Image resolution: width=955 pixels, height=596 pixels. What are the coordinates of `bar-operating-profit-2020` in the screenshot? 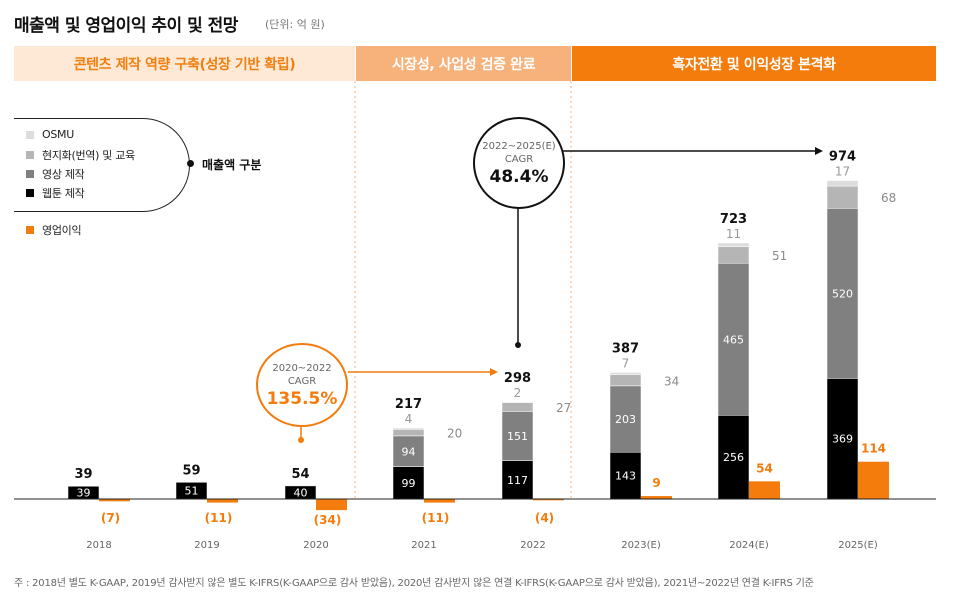 It's located at (331, 505).